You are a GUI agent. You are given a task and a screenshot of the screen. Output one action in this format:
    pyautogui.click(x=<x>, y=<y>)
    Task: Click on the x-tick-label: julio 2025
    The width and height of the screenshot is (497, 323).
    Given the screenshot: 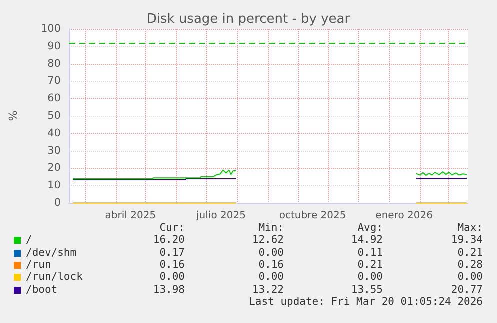 What is the action you would take?
    pyautogui.click(x=221, y=216)
    